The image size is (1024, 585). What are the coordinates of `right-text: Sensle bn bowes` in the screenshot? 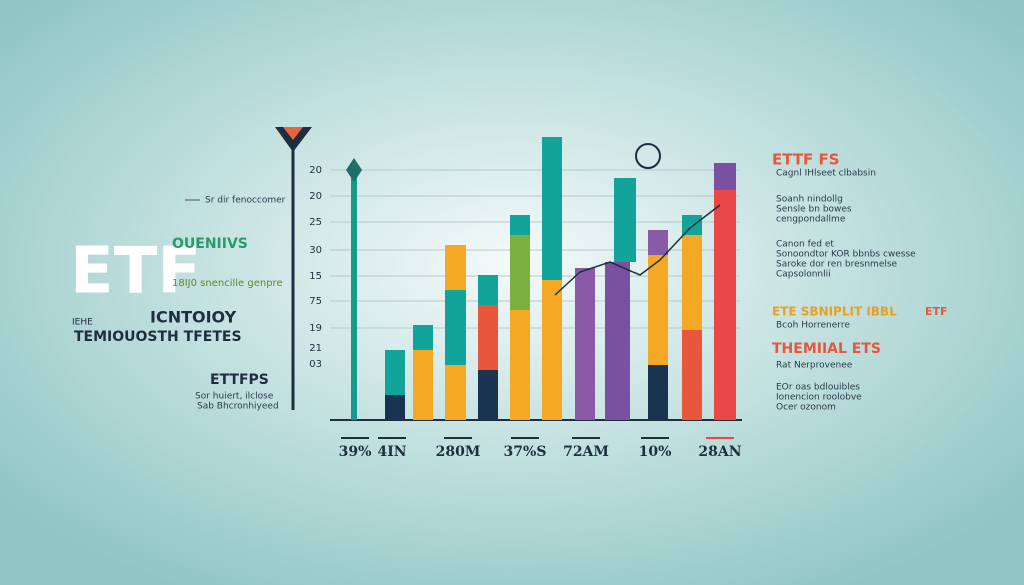 It's located at (814, 210).